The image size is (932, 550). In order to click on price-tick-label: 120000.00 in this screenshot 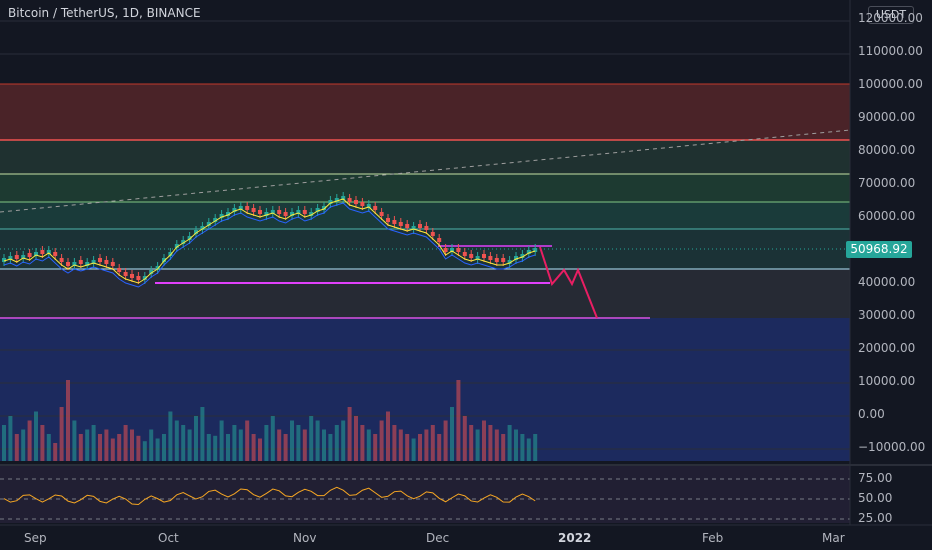, I will do `click(890, 18)`.